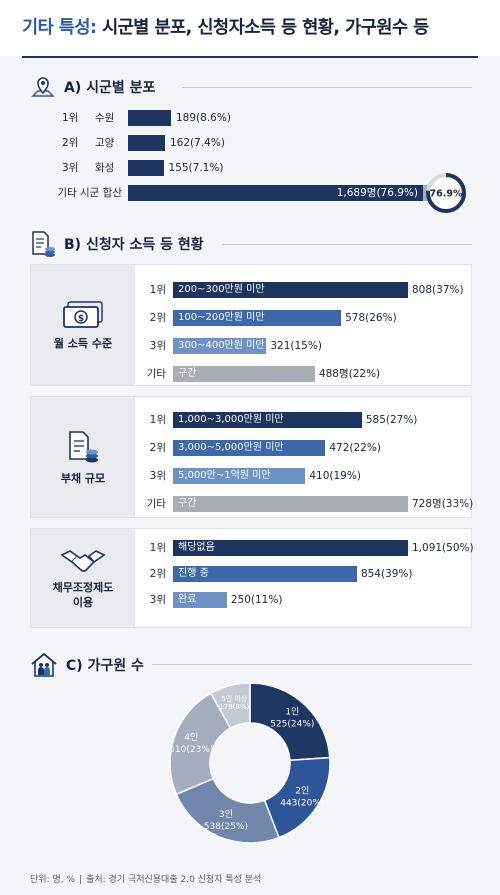  I want to click on panel-side-income: $ 월 소득 수준, so click(83, 325).